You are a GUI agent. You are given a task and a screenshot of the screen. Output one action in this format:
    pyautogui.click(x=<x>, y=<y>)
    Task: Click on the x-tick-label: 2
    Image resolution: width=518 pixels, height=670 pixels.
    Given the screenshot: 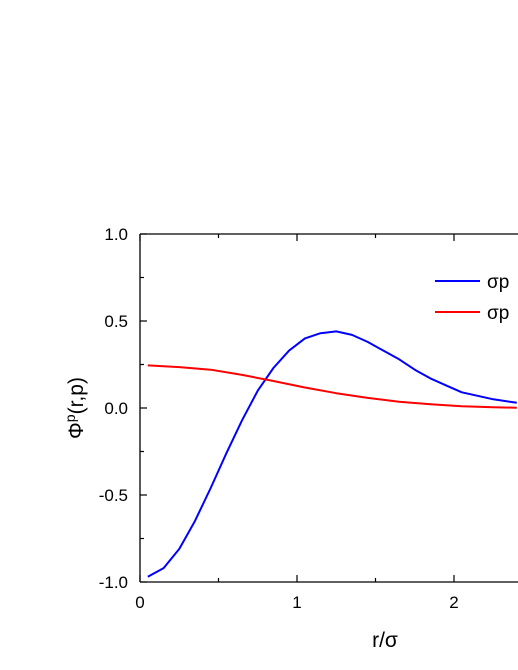 What is the action you would take?
    pyautogui.click(x=453, y=602)
    